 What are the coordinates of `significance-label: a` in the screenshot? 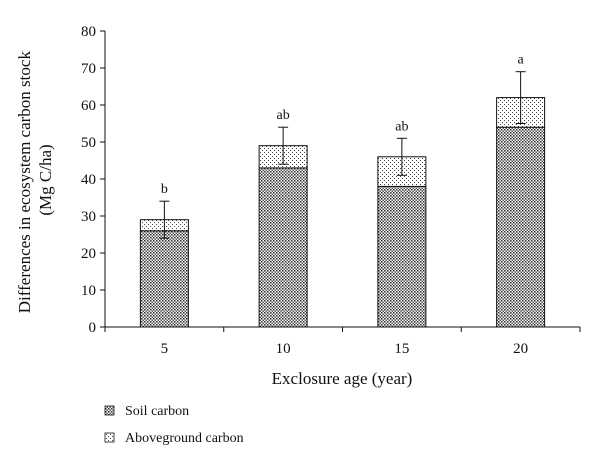 It's located at (521, 60).